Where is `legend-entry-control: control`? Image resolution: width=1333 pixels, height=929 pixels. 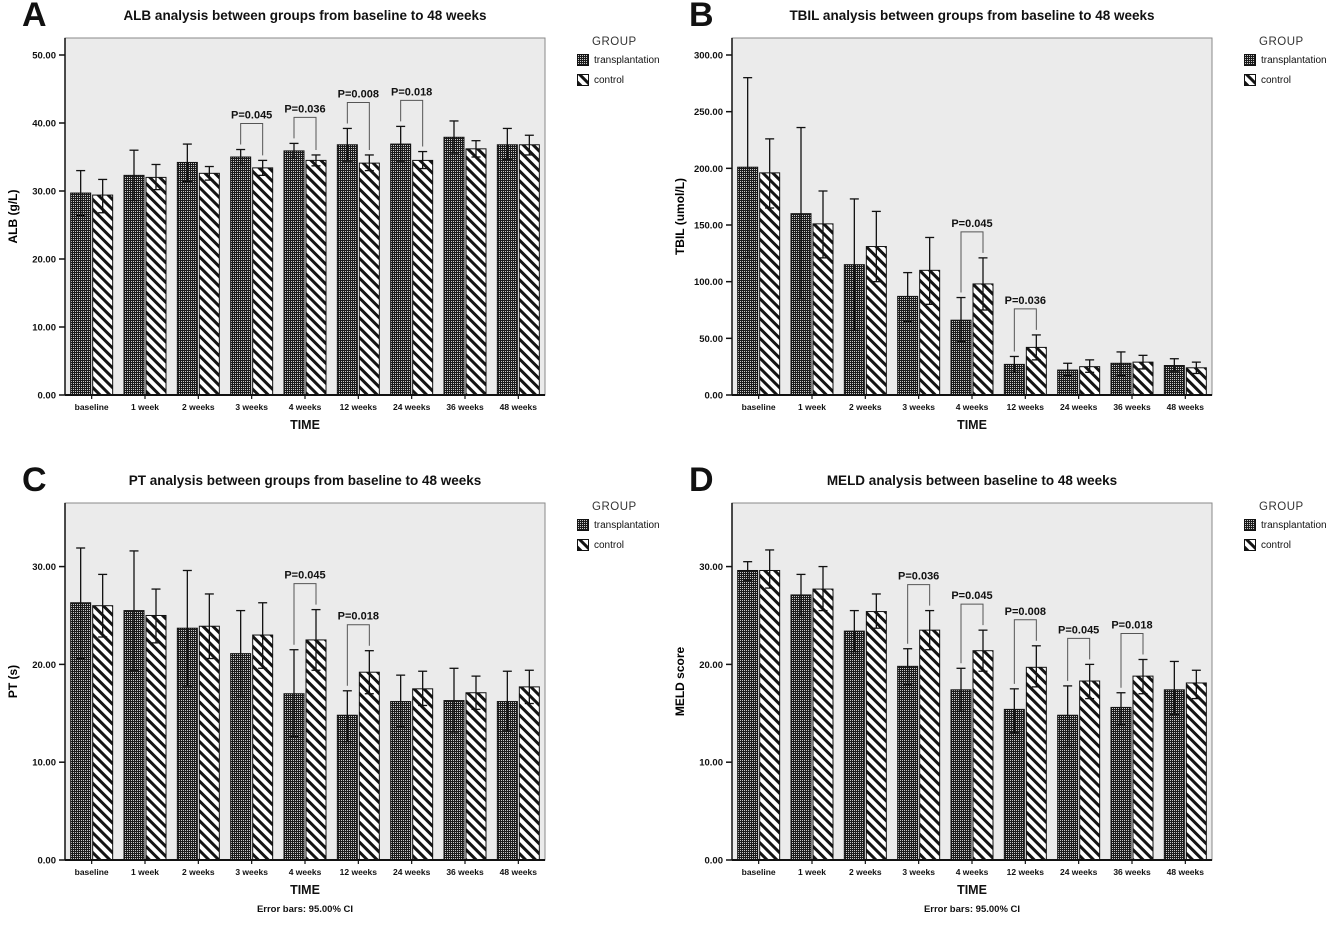
legend-entry-control: control is located at coordinates (1288, 80).